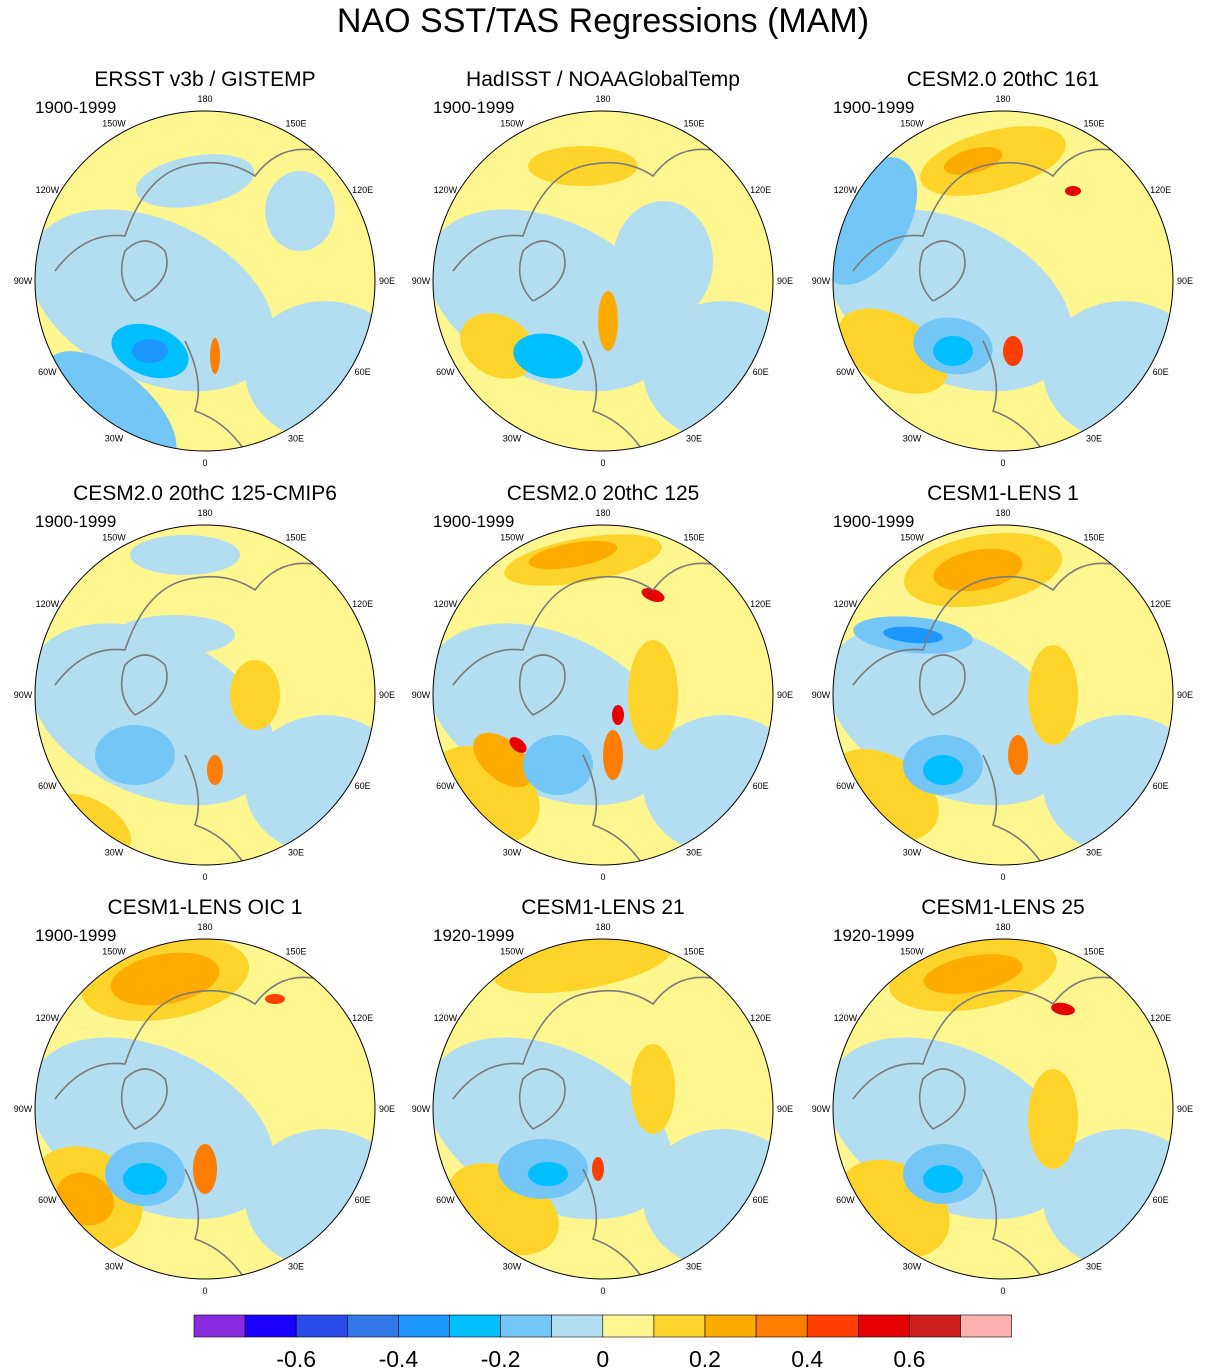 Image resolution: width=1206 pixels, height=1371 pixels. I want to click on panel-title: CESM2.0 20thC 125-CMIP6, so click(205, 493).